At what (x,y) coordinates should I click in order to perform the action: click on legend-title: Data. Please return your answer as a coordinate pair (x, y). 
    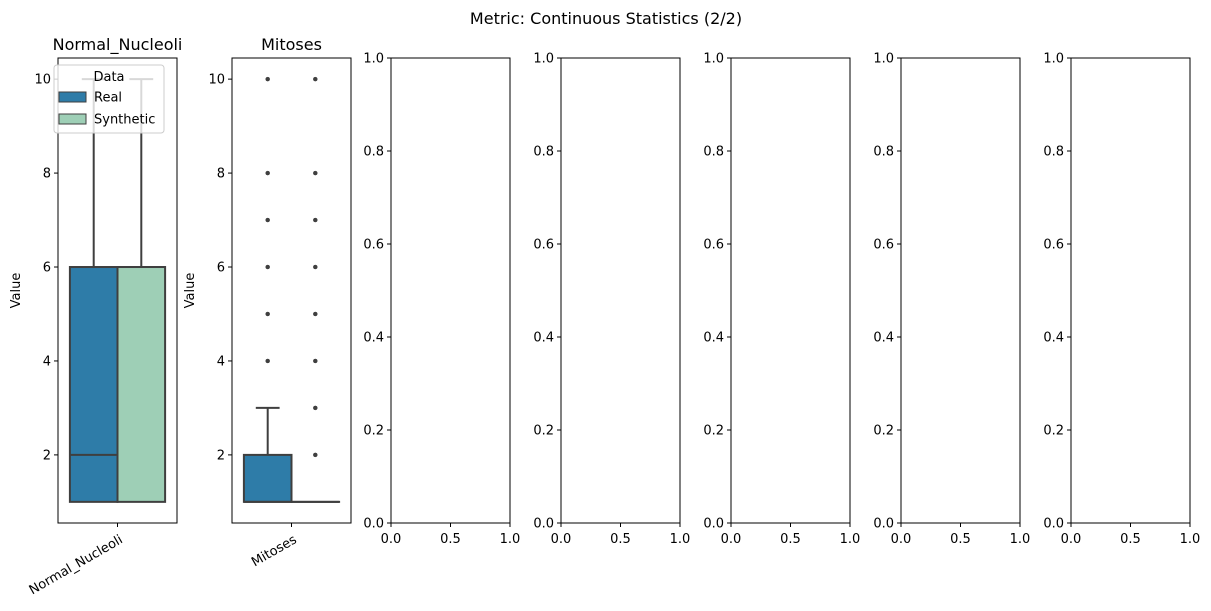
    Looking at the image, I should click on (108, 77).